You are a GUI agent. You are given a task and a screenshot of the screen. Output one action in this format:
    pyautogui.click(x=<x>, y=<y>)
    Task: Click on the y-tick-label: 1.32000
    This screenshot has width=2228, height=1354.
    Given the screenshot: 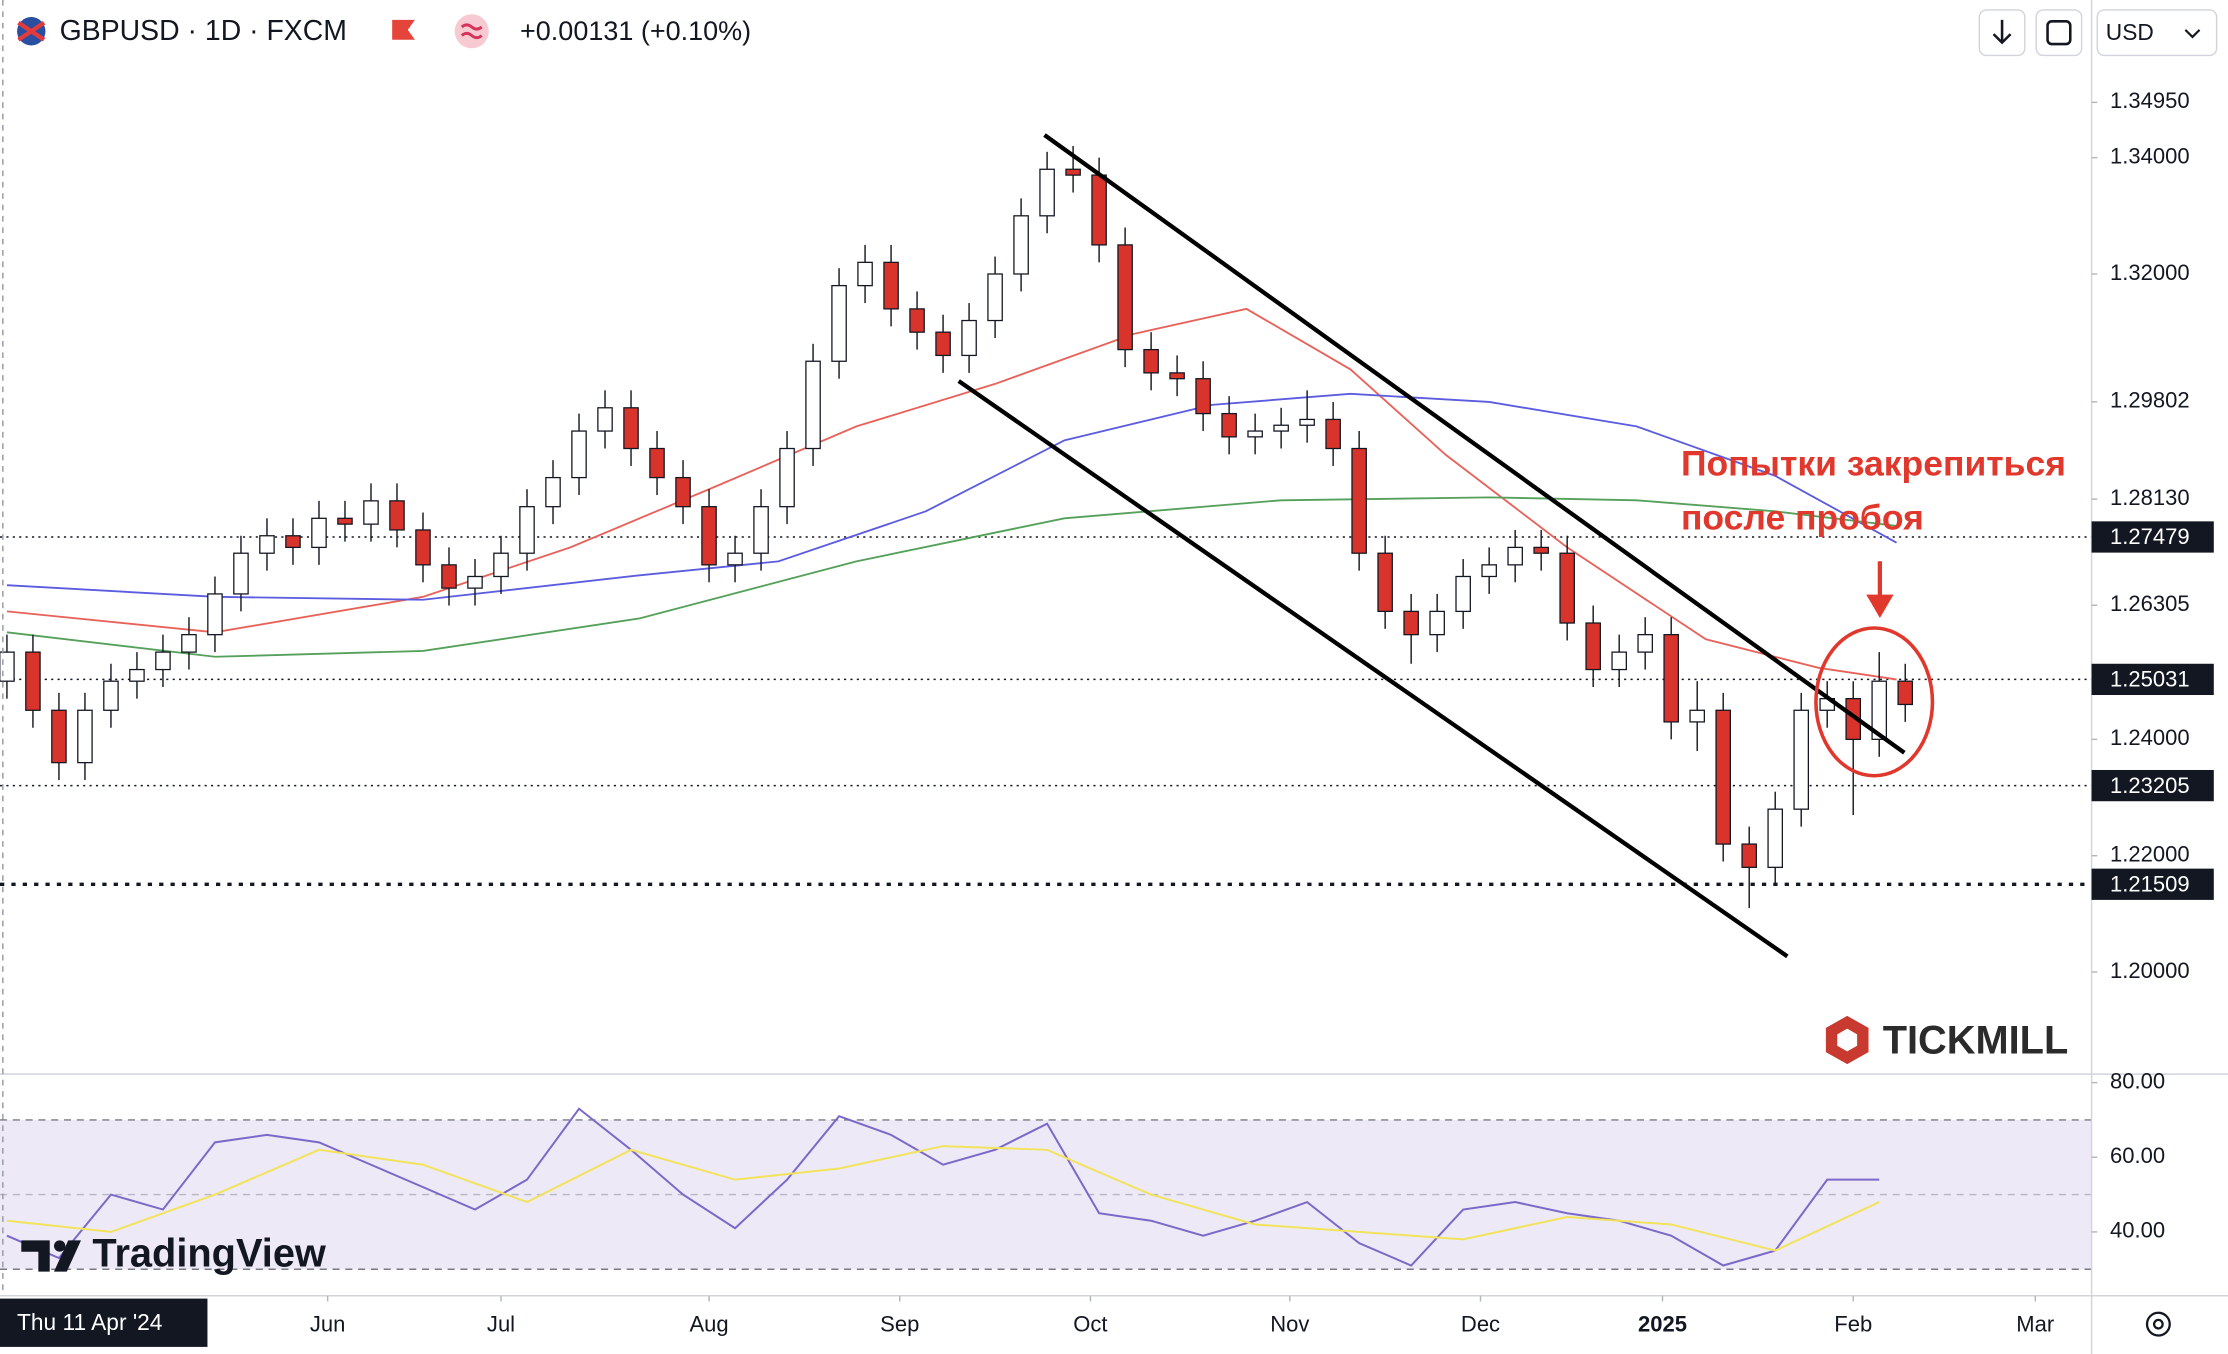 What is the action you would take?
    pyautogui.click(x=2150, y=272)
    